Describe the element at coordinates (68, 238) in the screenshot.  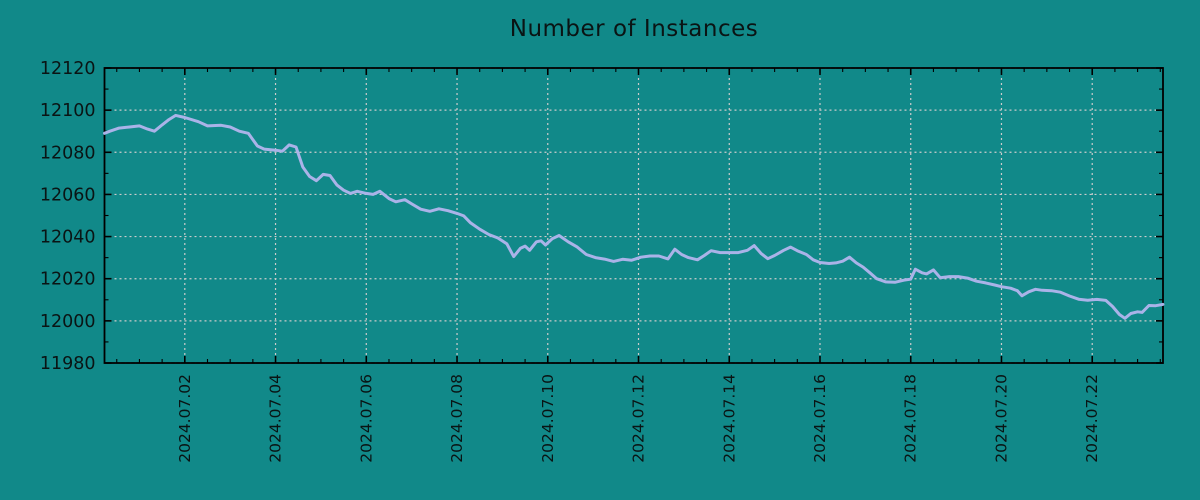
I see `y-tick-label: 12040` at that location.